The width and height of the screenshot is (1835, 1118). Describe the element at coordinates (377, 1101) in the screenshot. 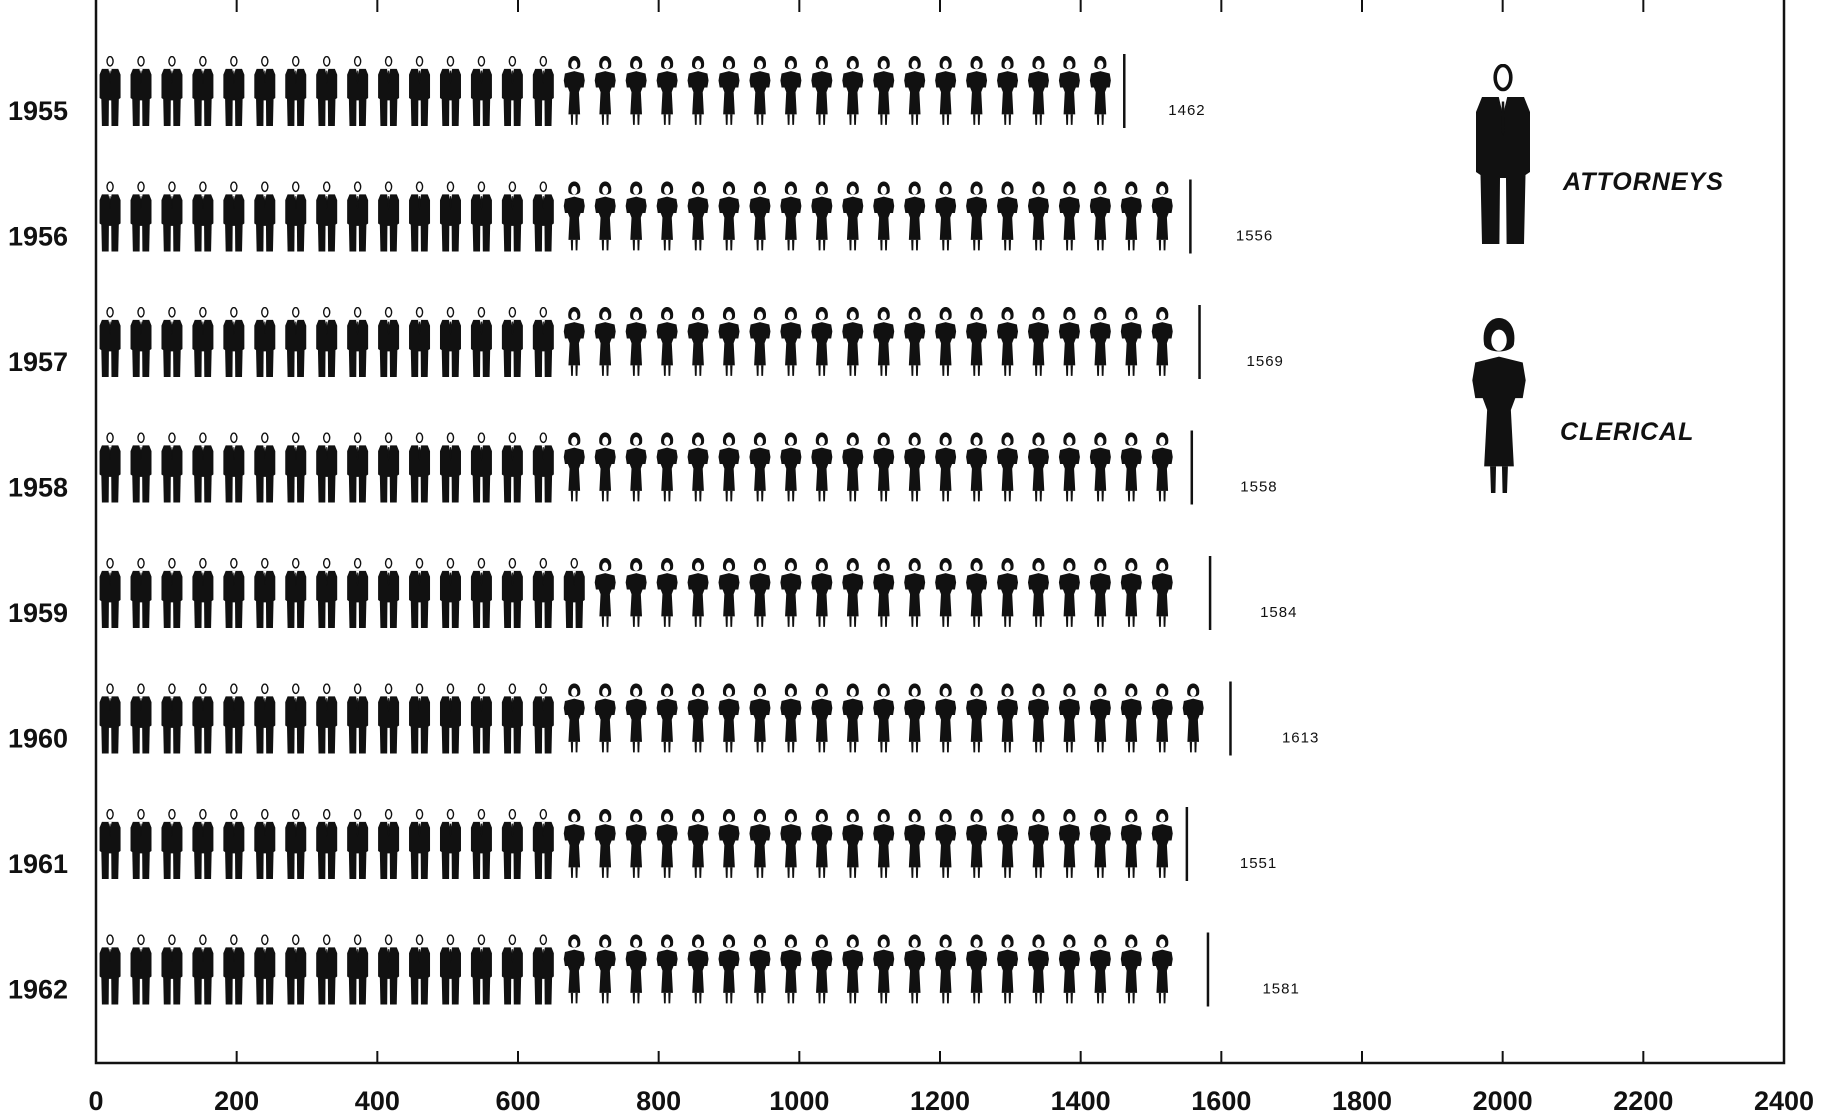

I see `x-tick-label: 400` at that location.